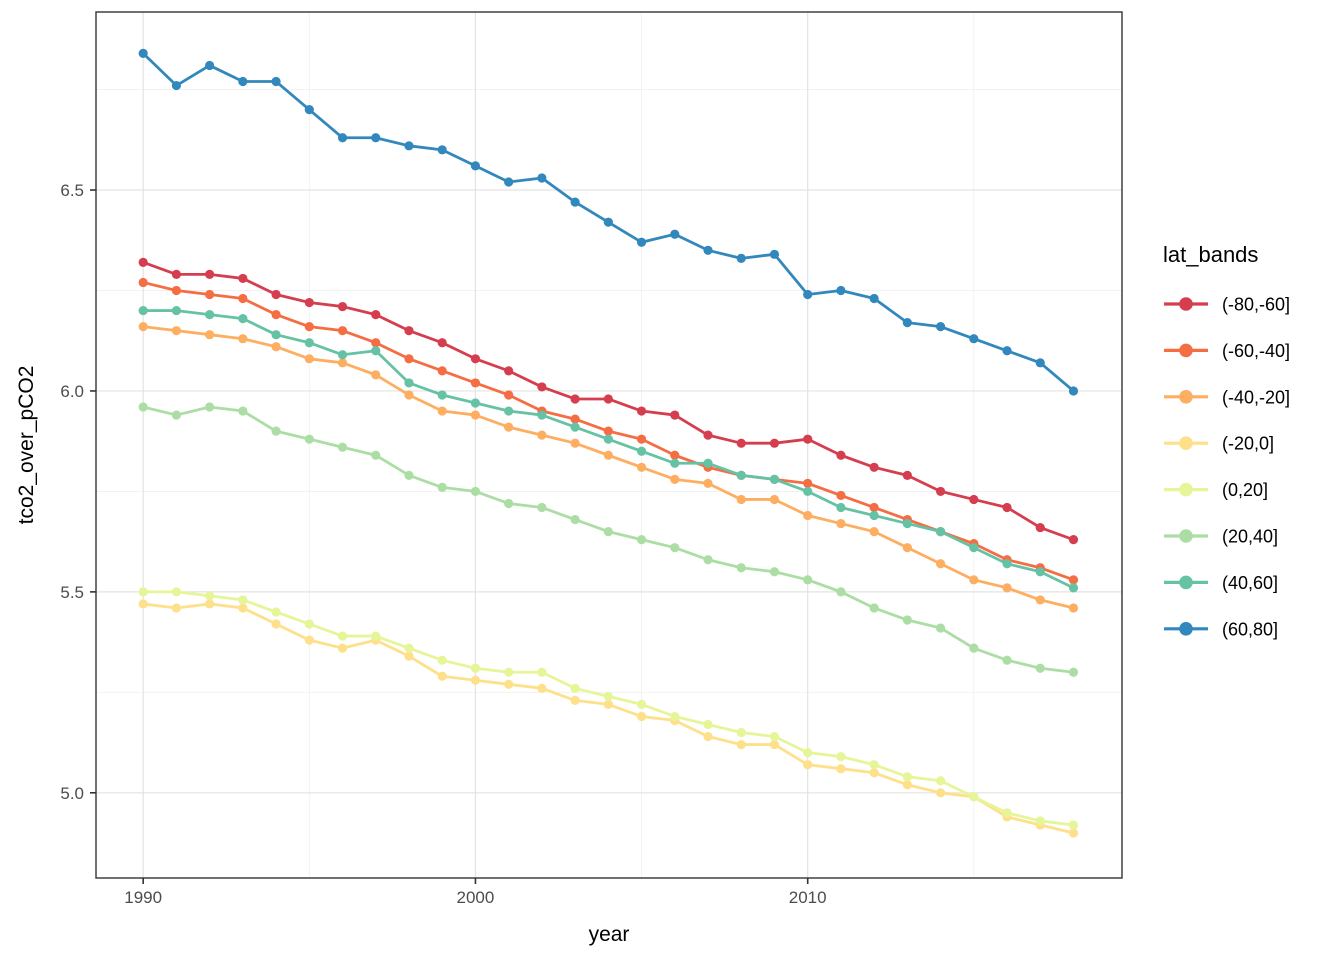 This screenshot has height=965, width=1344. What do you see at coordinates (476, 897) in the screenshot?
I see `x-tick-label: 2000` at bounding box center [476, 897].